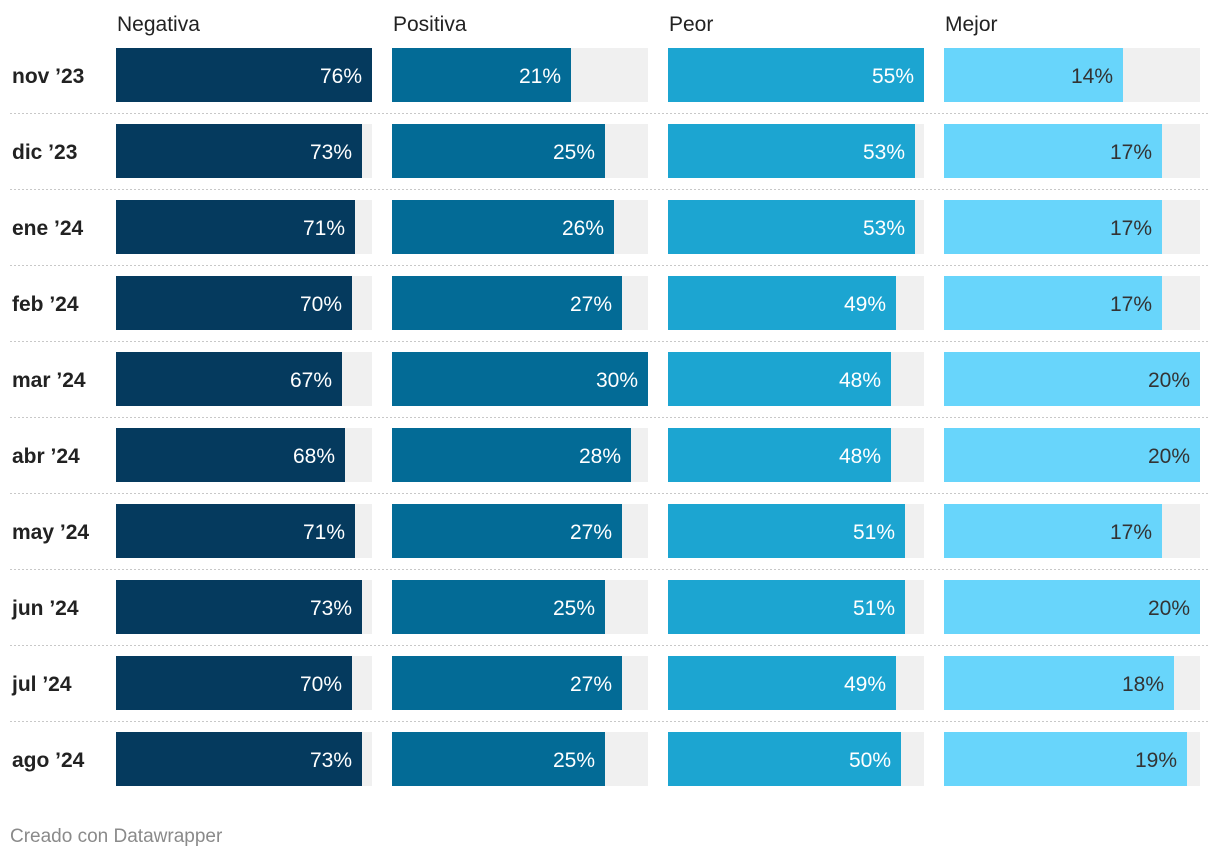  I want to click on data-label: 19%, so click(1156, 760).